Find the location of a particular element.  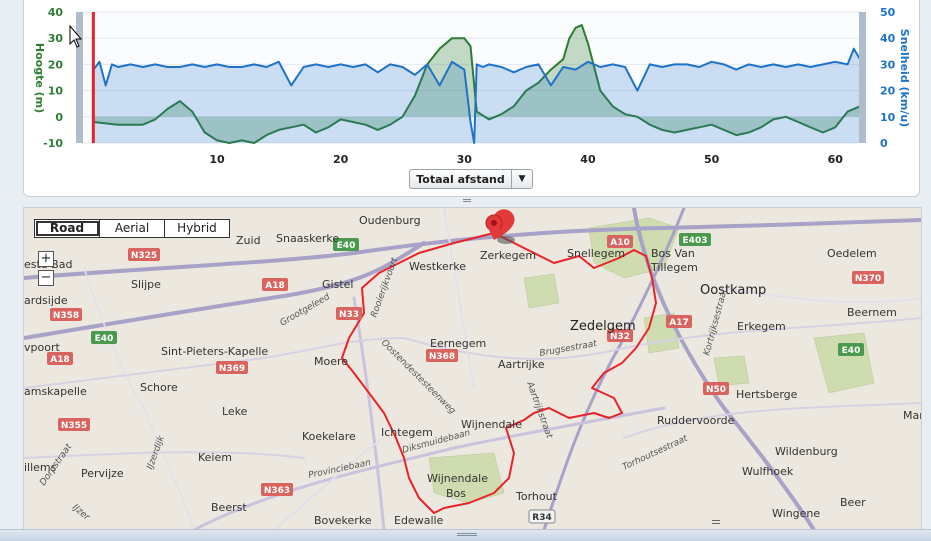

road-badge-label: R34 is located at coordinates (541, 518).